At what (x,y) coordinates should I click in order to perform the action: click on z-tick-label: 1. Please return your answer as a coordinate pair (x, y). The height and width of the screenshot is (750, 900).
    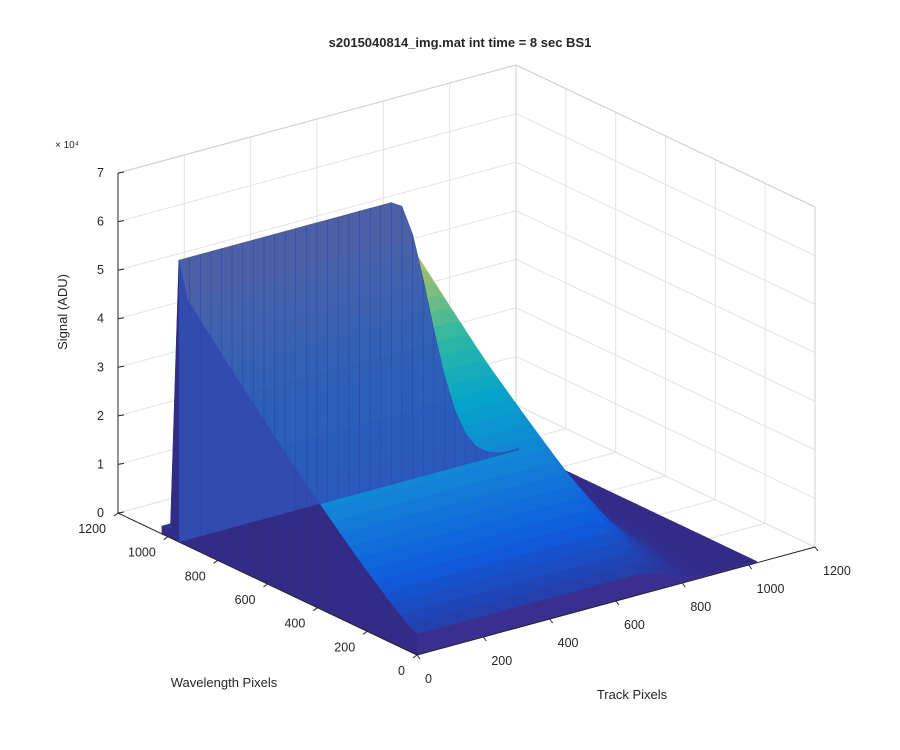
    Looking at the image, I should click on (100, 464).